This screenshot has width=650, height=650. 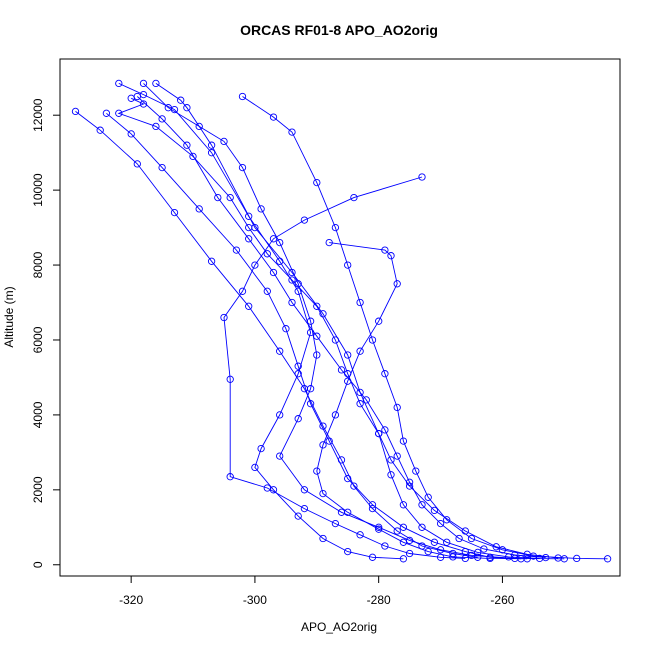 What do you see at coordinates (502, 600) in the screenshot?
I see `x-tick-label: -260` at bounding box center [502, 600].